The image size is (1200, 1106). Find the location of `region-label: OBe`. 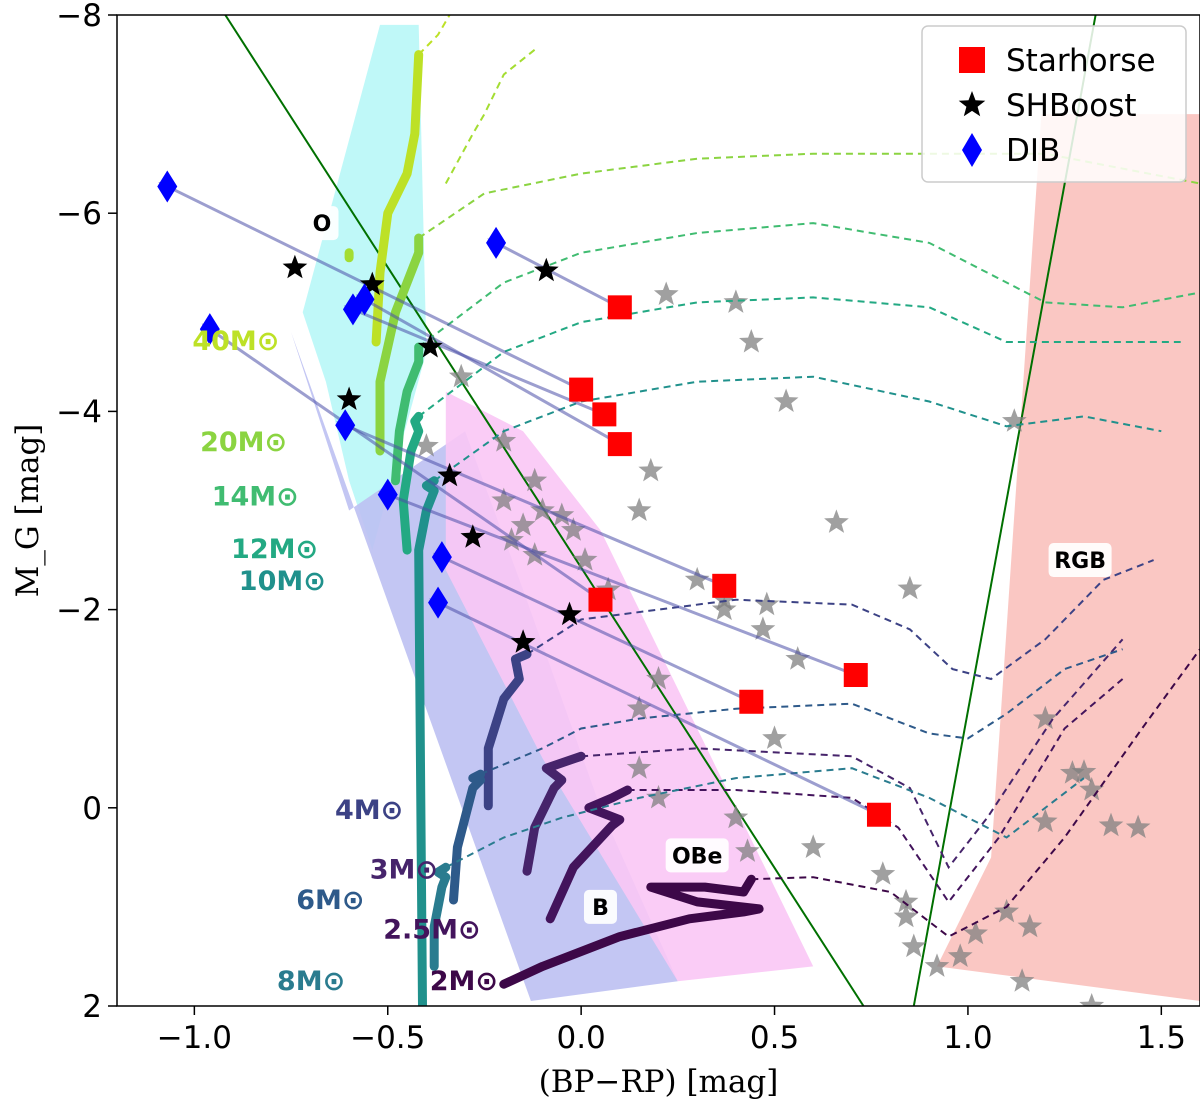

region-label: OBe is located at coordinates (697, 856).